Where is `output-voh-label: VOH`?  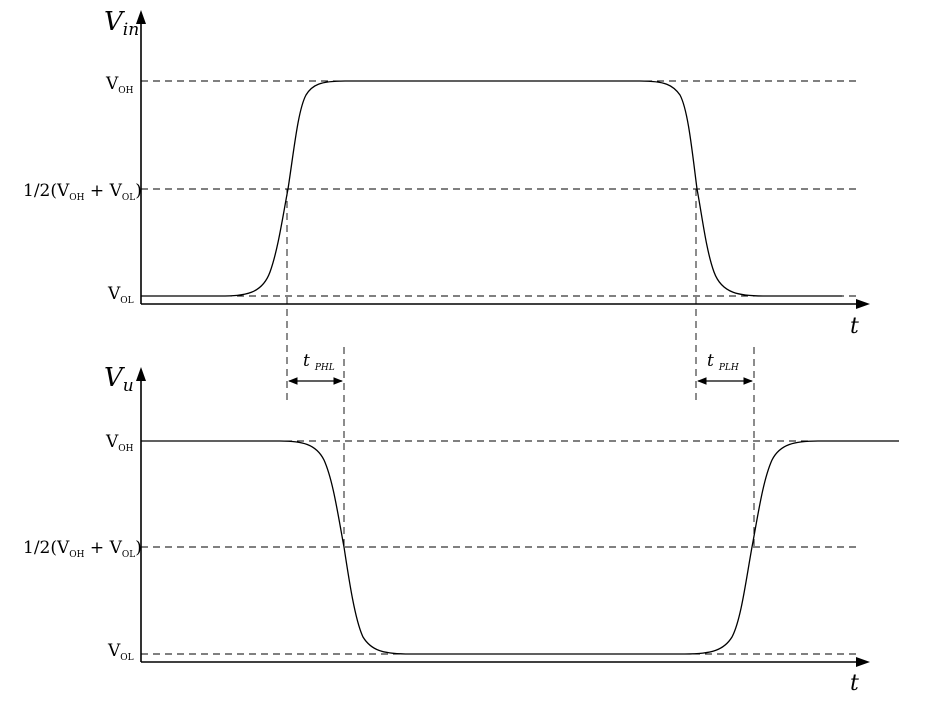 output-voh-label: VOH is located at coordinates (119, 443).